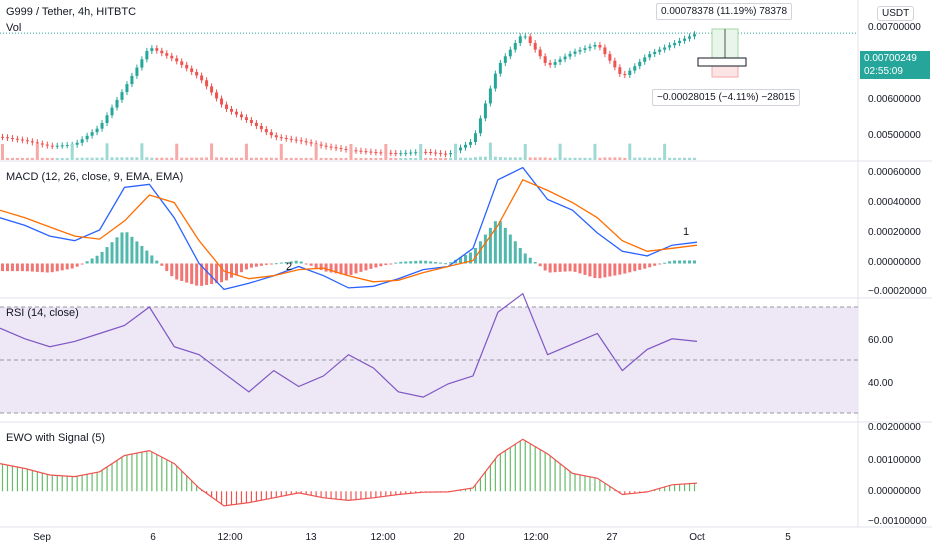 The image size is (932, 550). I want to click on time-tick: 13, so click(311, 537).